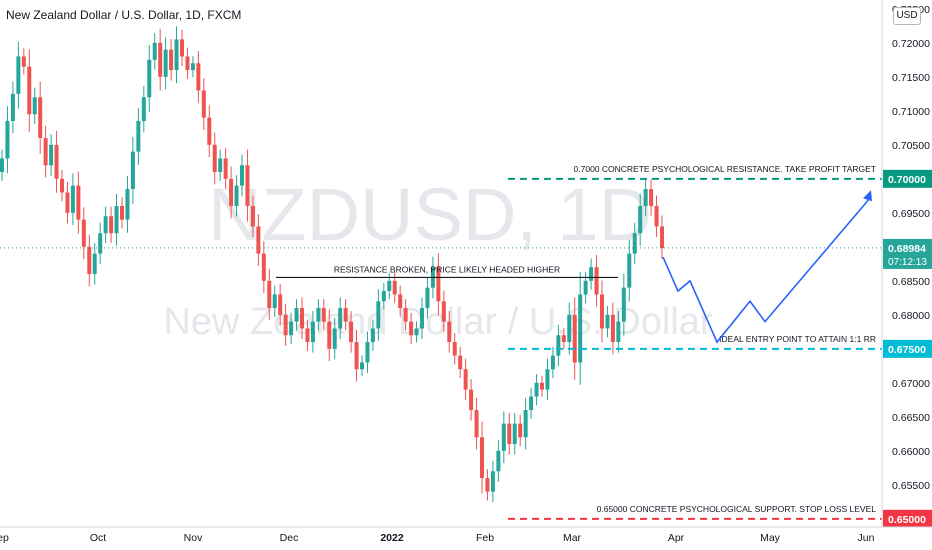  I want to click on level-price-tag, so click(907, 518).